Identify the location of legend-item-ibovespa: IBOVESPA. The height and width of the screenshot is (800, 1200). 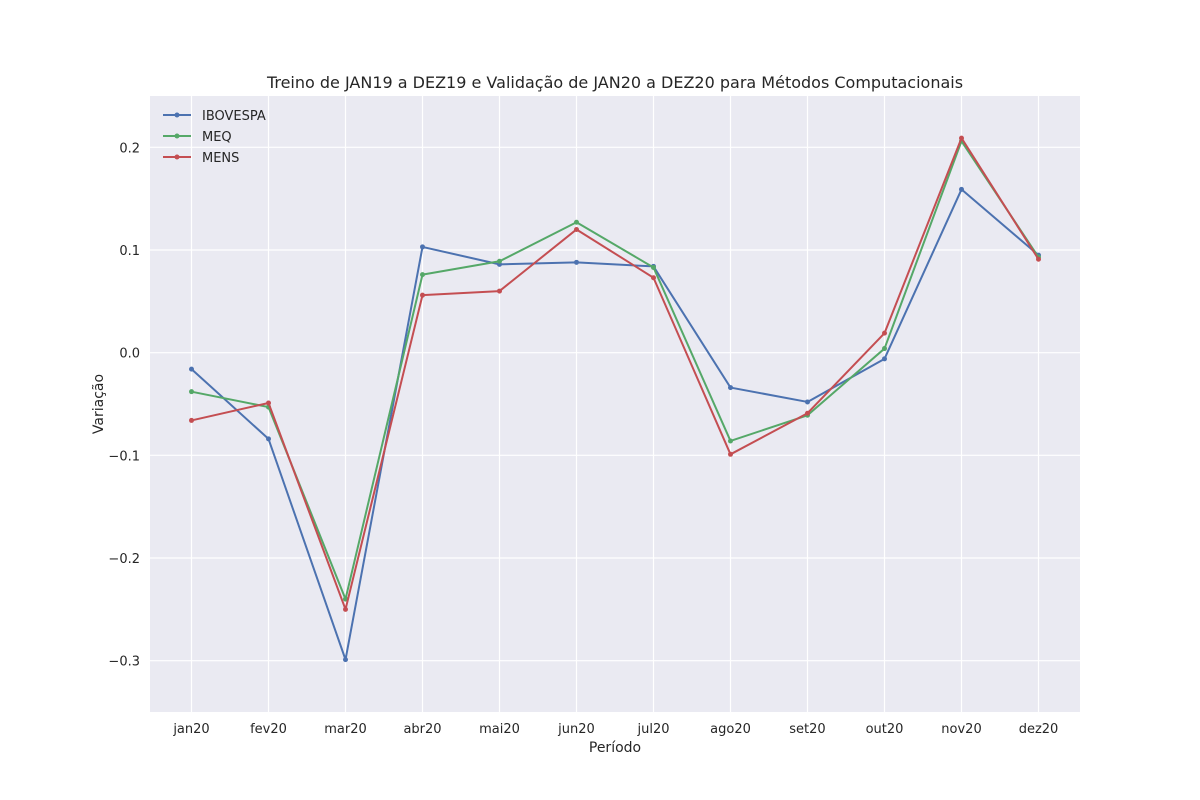
(214, 116).